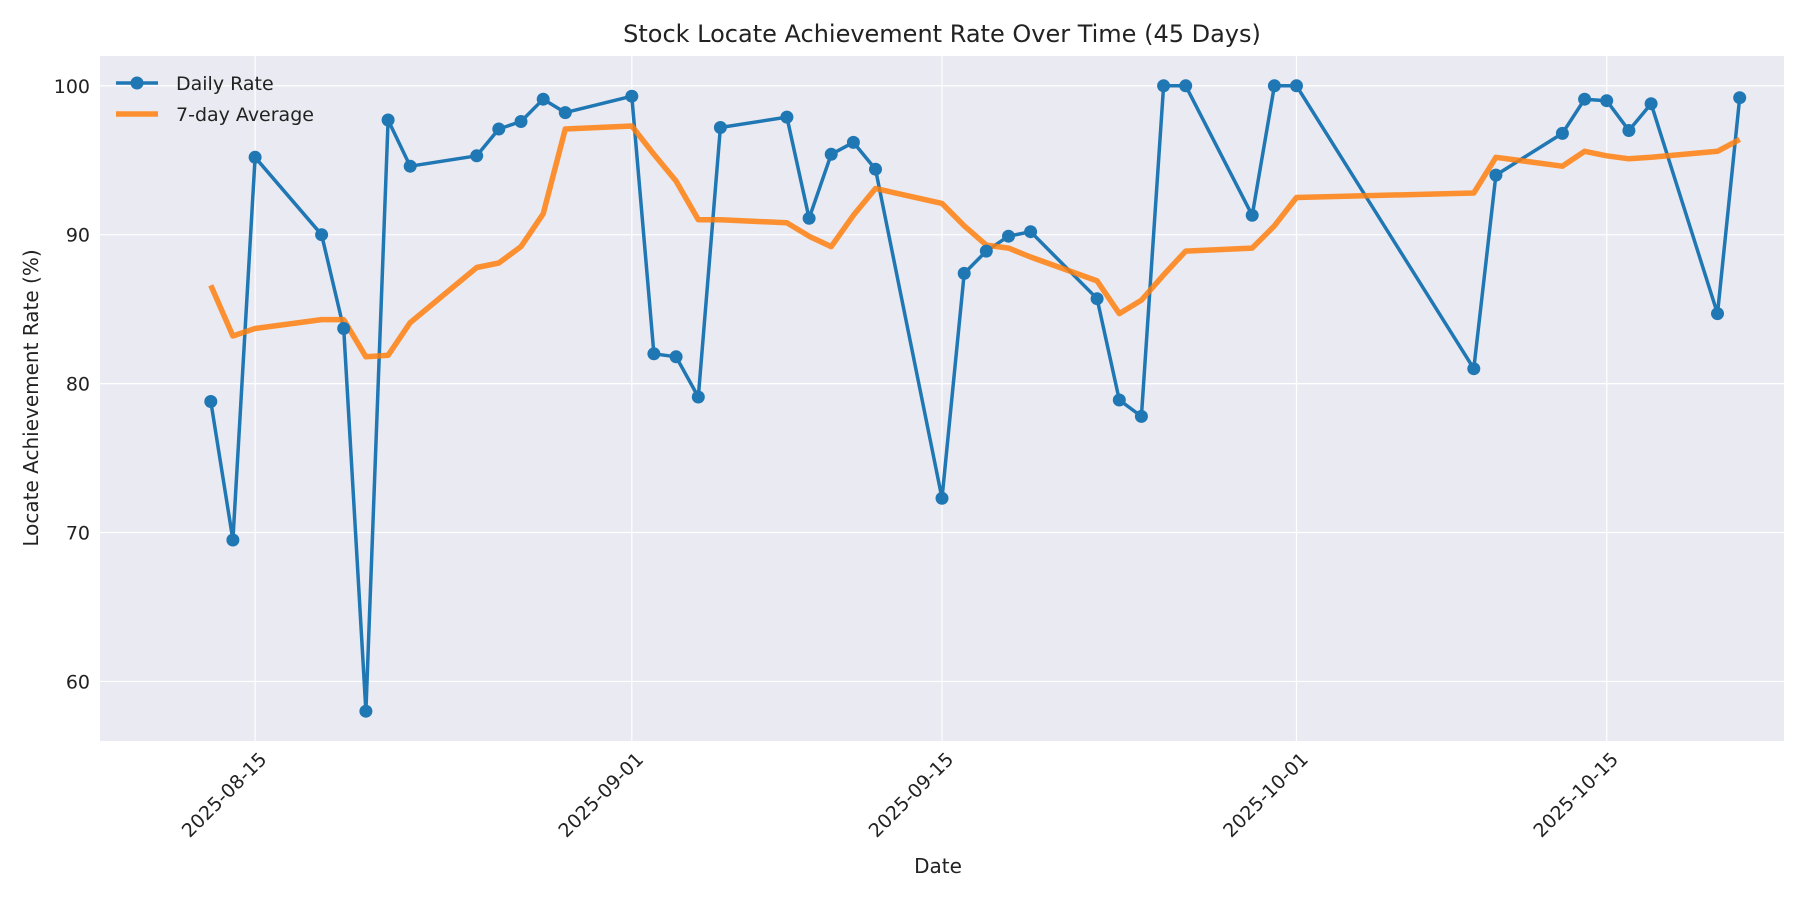  Describe the element at coordinates (245, 115) in the screenshot. I see `legend-7day-average-label: 7-day Average` at that location.